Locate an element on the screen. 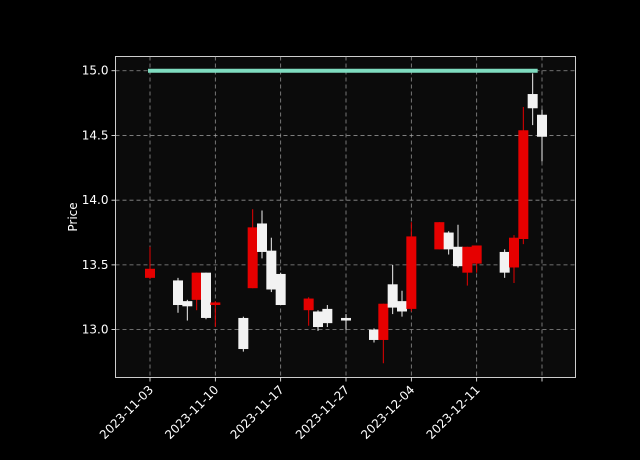 This screenshot has height=460, width=640. x-tick-label: 2023-11-03 is located at coordinates (126, 412).